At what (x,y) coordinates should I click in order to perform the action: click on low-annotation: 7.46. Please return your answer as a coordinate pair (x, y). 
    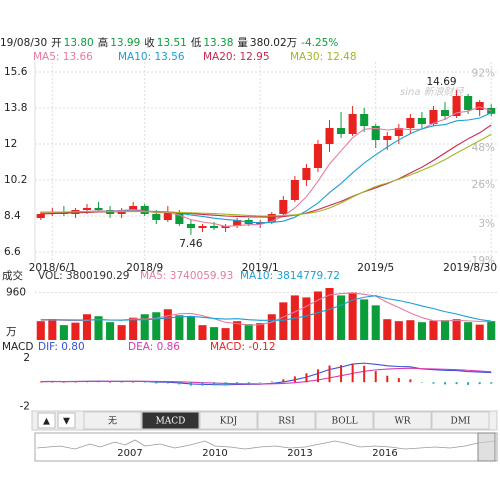
    Looking at the image, I should click on (191, 244).